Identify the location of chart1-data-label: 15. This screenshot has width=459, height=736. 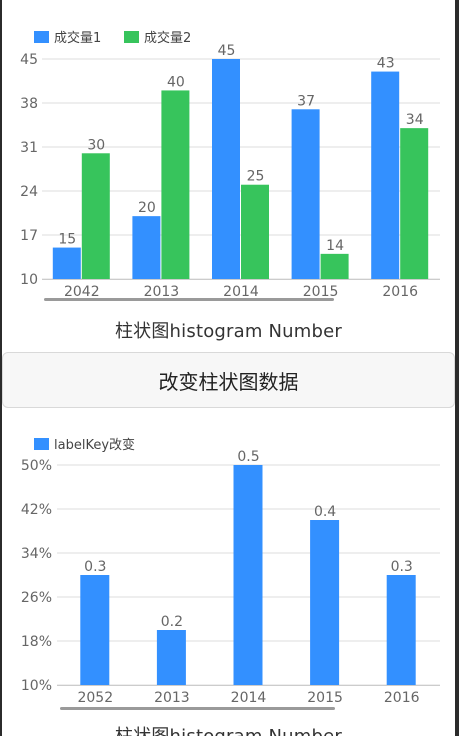
(67, 240).